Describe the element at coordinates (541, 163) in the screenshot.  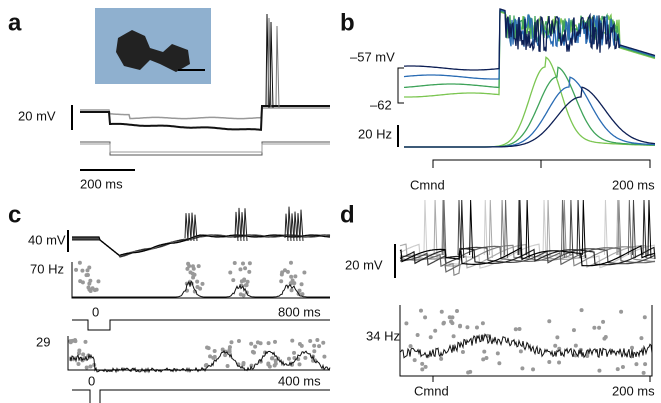
I see `time-axis` at that location.